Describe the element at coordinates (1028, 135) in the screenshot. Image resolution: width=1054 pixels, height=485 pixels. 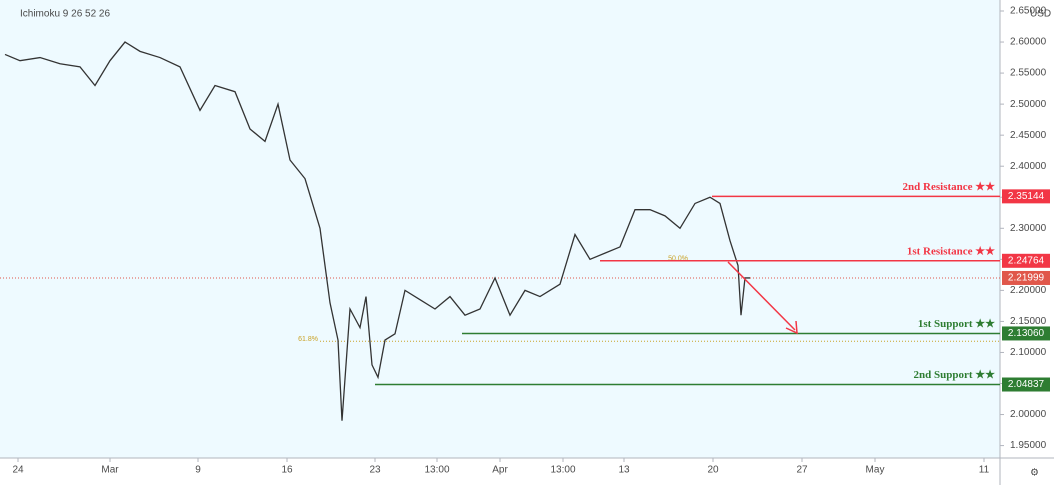
I see `y-tick-label: 2.45000` at that location.